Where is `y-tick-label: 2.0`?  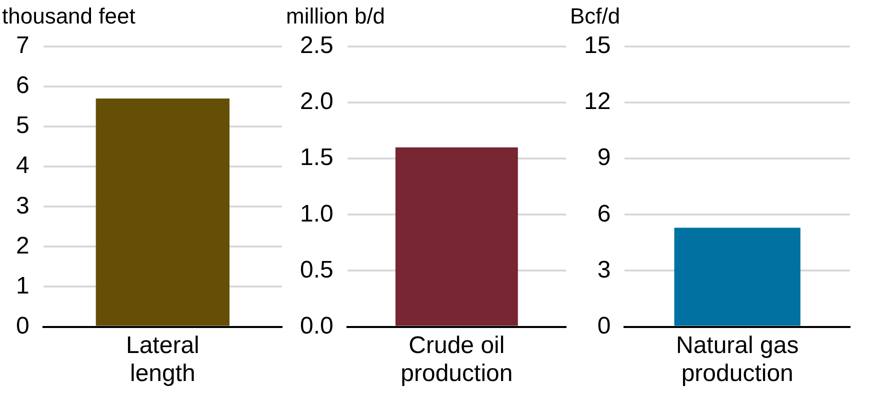
y-tick-label: 2.0 is located at coordinates (317, 102).